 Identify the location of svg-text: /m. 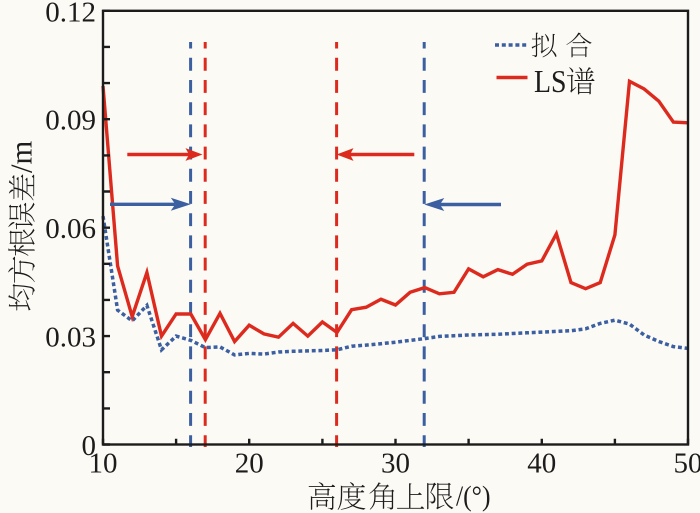
(22, 157).